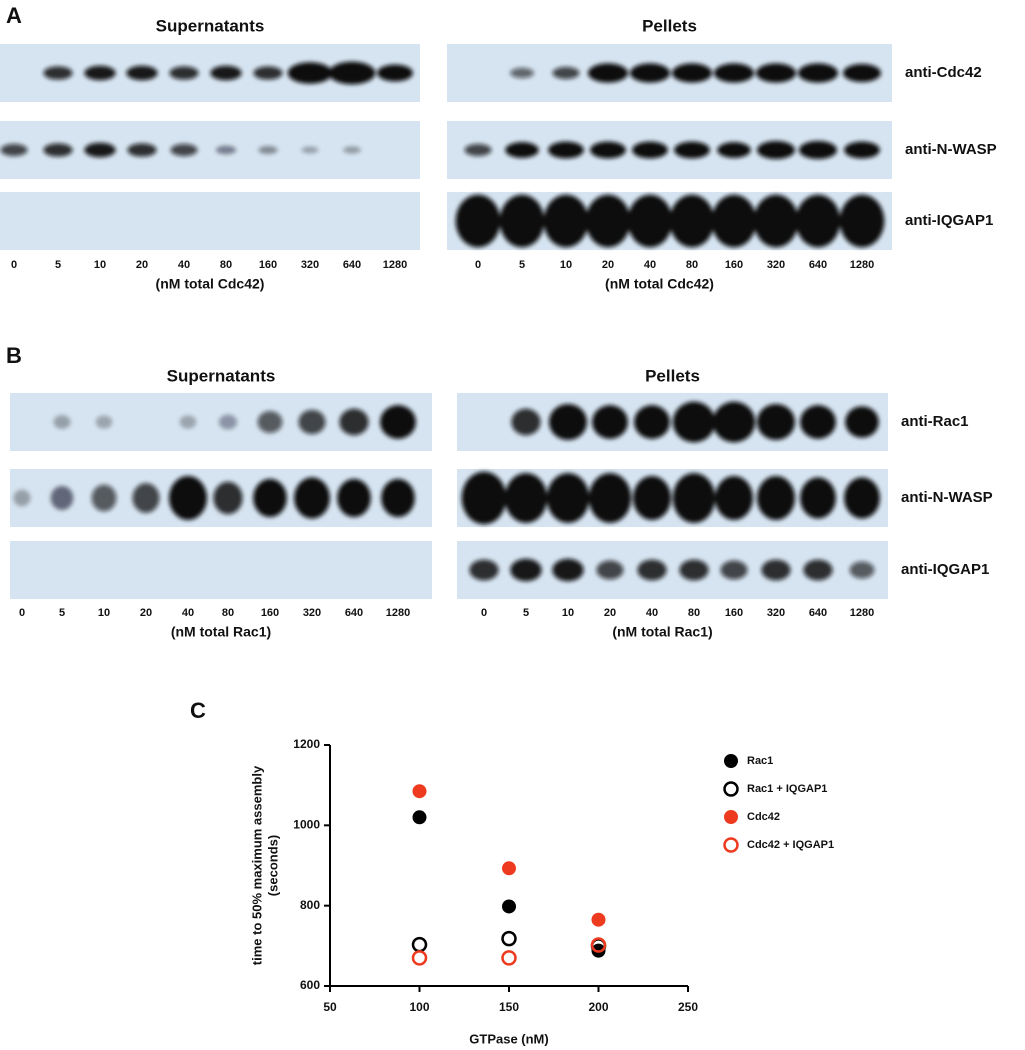 This screenshot has height=1050, width=1025. Describe the element at coordinates (818, 265) in the screenshot. I see `lane-label: 640` at that location.